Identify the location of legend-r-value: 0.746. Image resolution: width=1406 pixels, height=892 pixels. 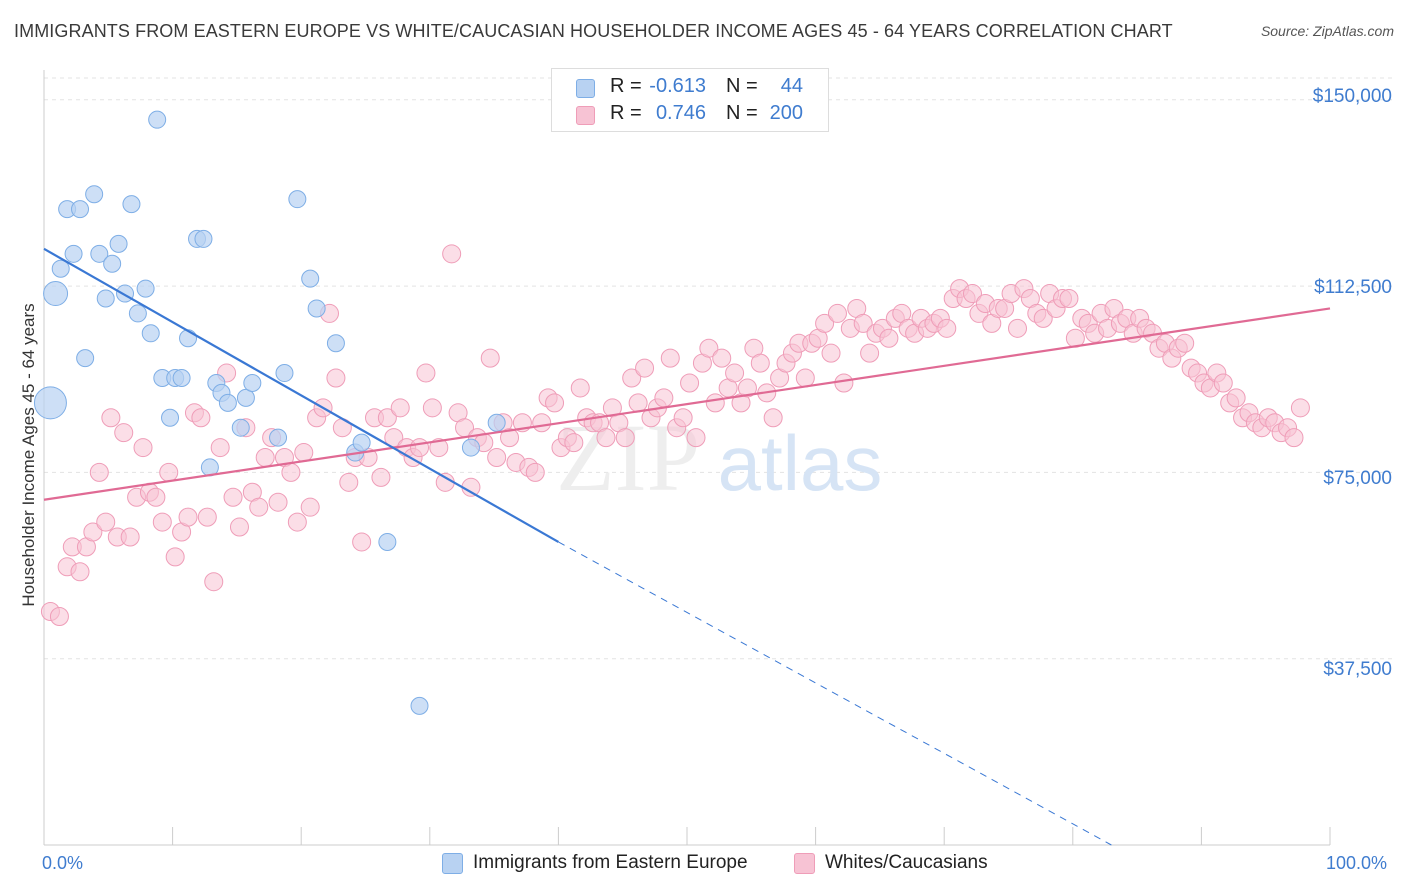
(680, 113).